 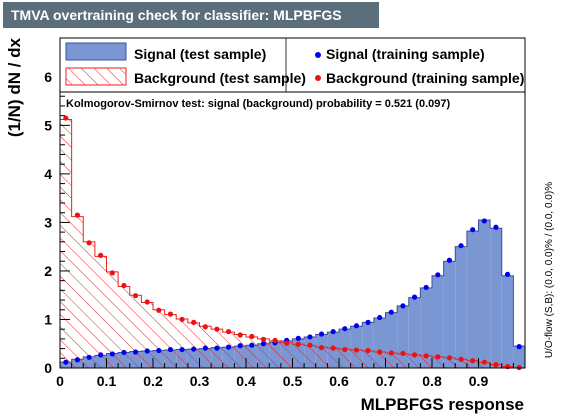 I want to click on legend-background-test-label: Background (test sample), so click(x=220, y=78).